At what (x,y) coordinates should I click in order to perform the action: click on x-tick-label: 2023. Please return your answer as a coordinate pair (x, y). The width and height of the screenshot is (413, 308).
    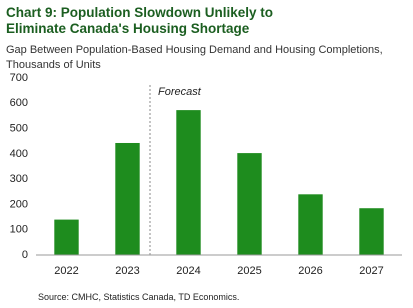
    Looking at the image, I should click on (127, 271).